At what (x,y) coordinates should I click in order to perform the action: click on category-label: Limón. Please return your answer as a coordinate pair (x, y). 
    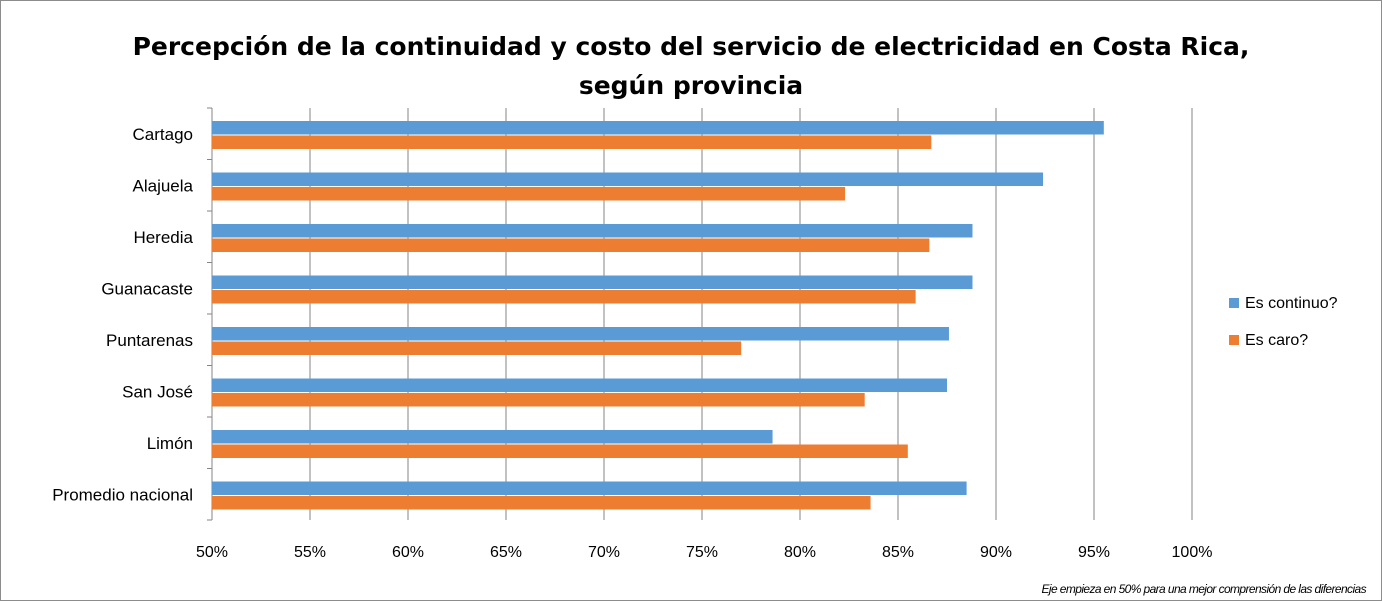
    Looking at the image, I should click on (170, 443).